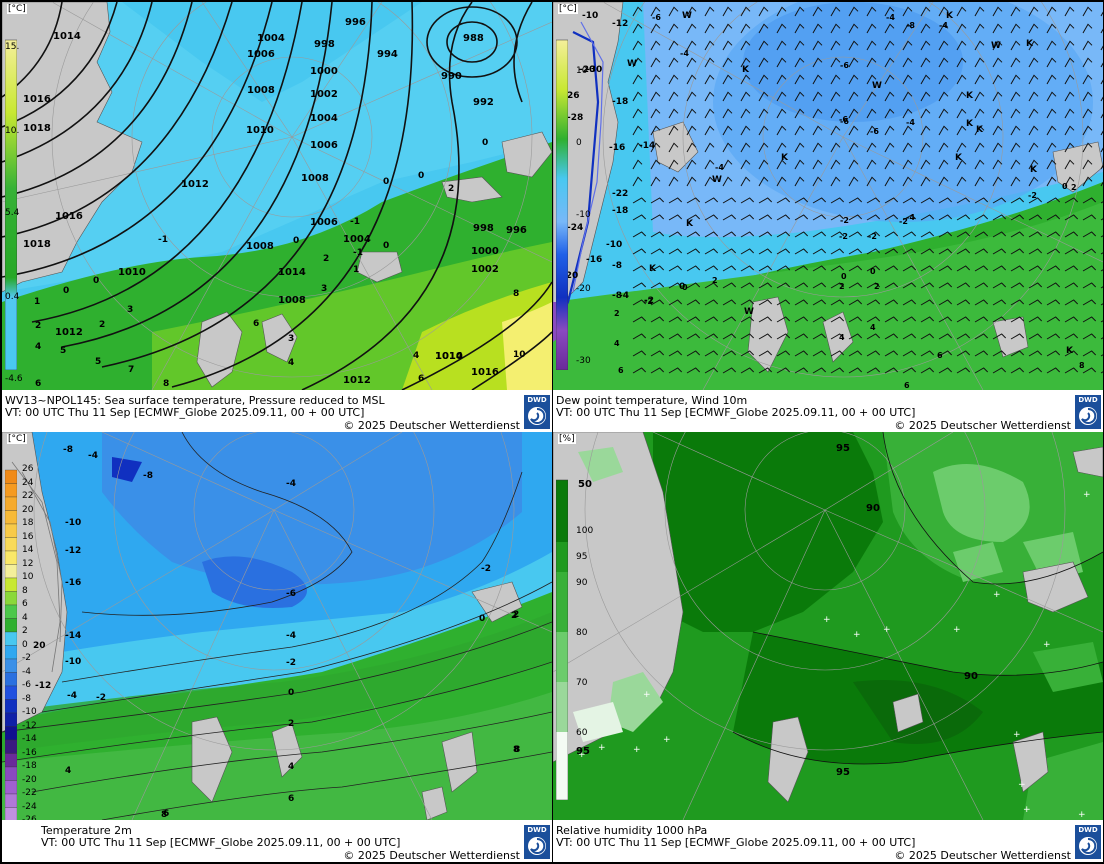 The height and width of the screenshot is (864, 1104). I want to click on legend-rh-label: 95, so click(582, 557).